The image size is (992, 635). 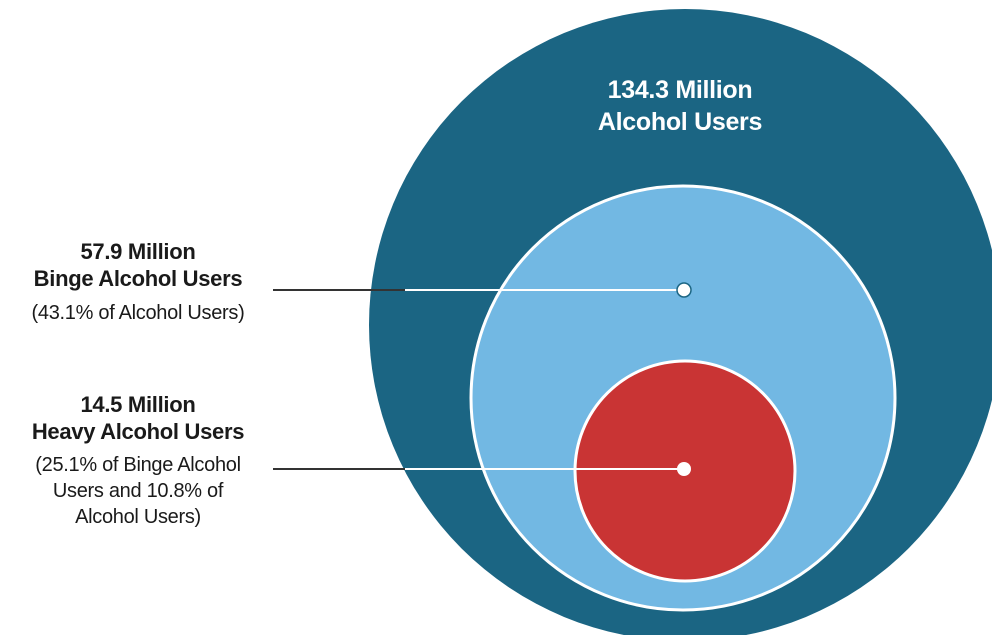 What do you see at coordinates (680, 122) in the screenshot?
I see `outer-name: Alcohol Users` at bounding box center [680, 122].